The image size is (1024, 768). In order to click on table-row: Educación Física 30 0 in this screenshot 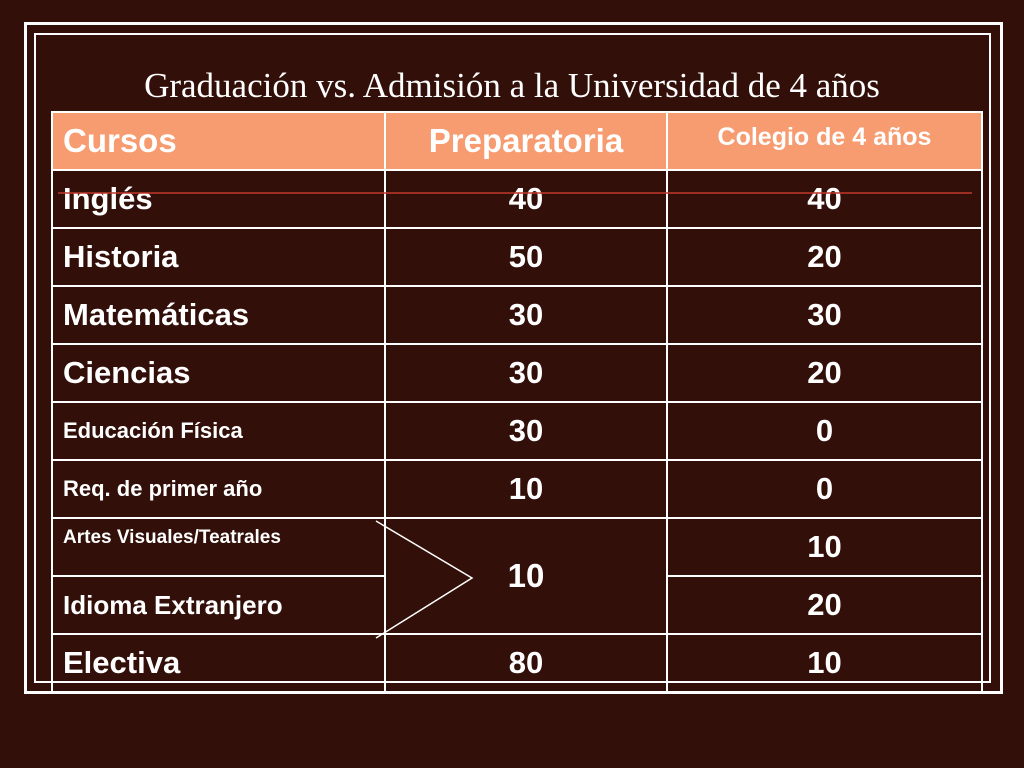, I will do `click(517, 431)`.